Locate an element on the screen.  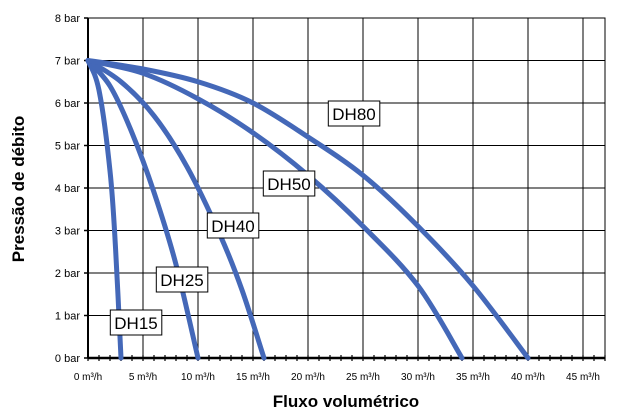
series-label-text: DH50 is located at coordinates (288, 184).